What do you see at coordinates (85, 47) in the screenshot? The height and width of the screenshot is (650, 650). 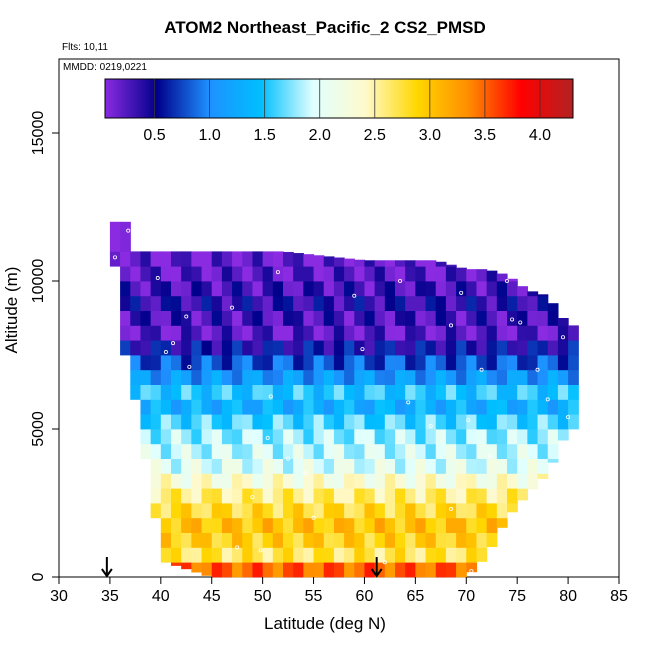 I see `flights-label: Flts: 10,11` at bounding box center [85, 47].